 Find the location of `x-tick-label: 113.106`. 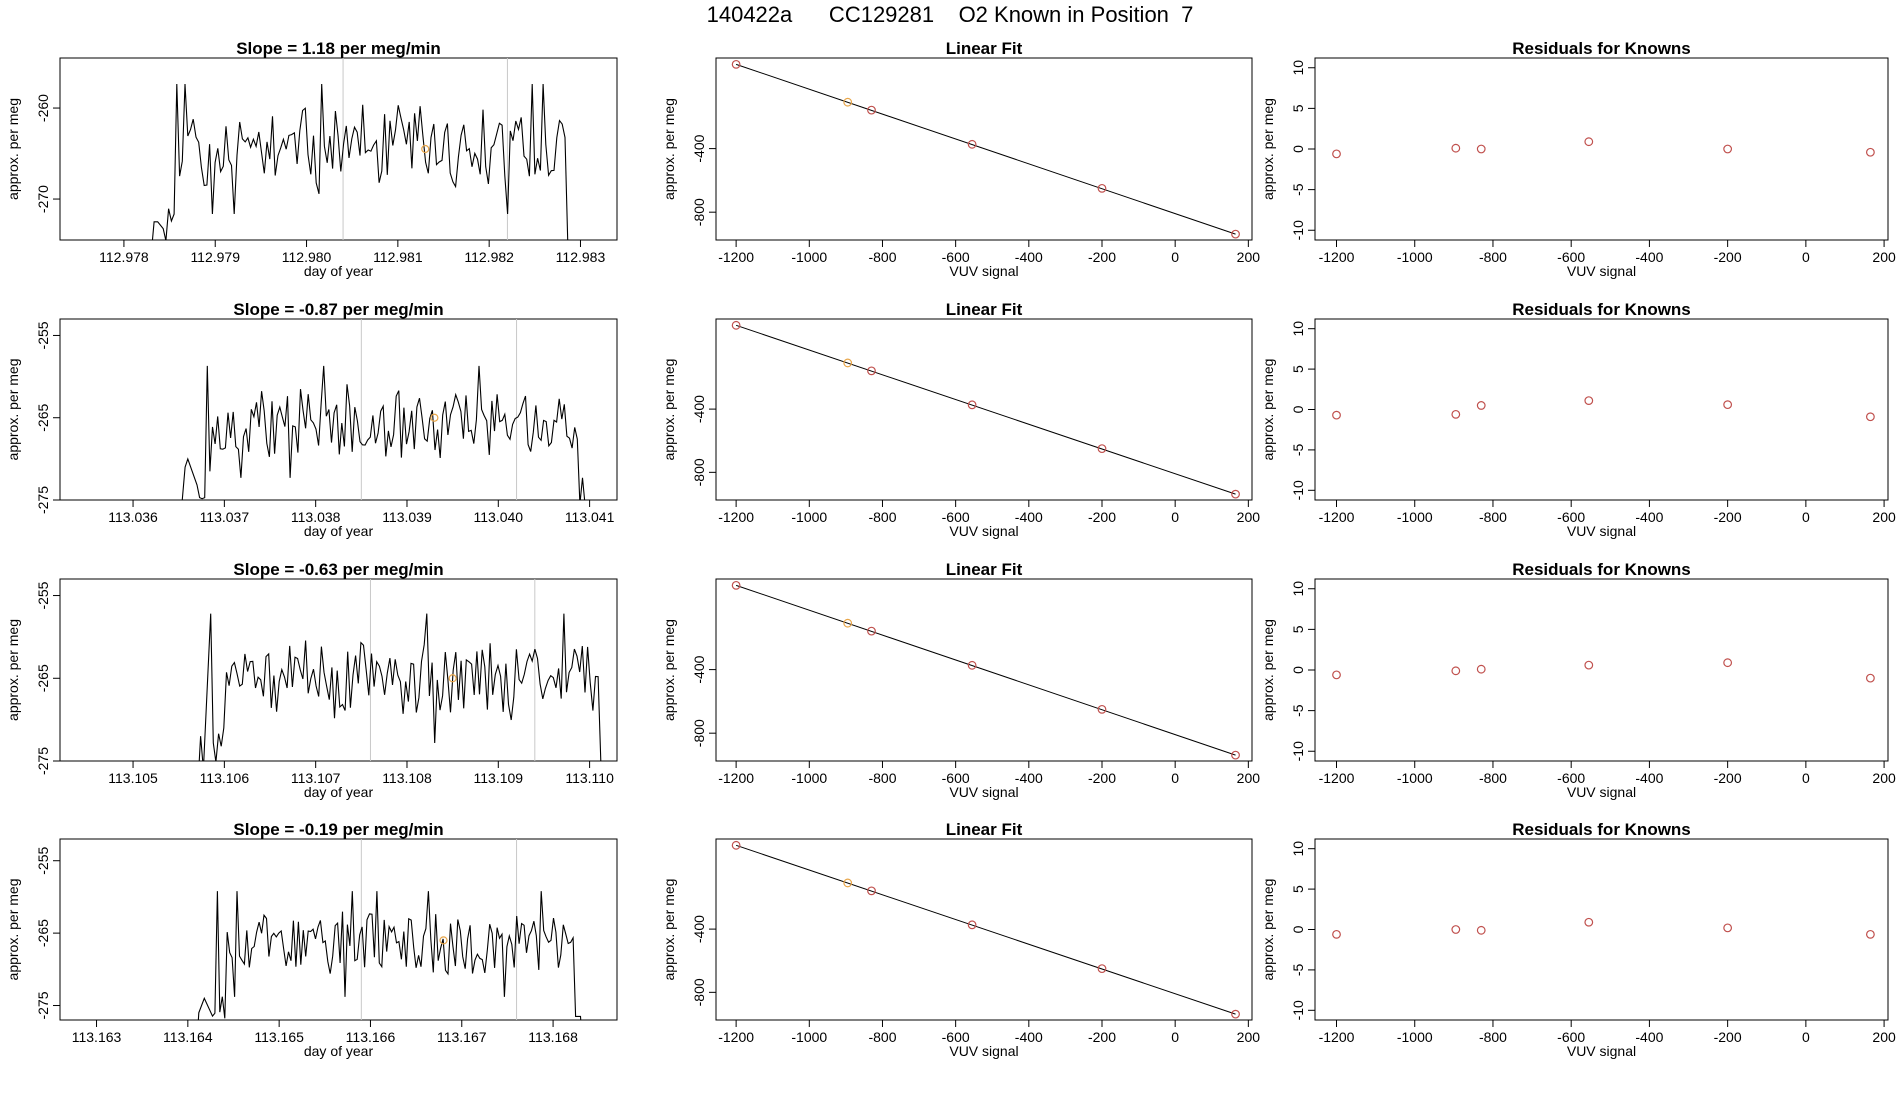

x-tick-label: 113.106 is located at coordinates (225, 778).